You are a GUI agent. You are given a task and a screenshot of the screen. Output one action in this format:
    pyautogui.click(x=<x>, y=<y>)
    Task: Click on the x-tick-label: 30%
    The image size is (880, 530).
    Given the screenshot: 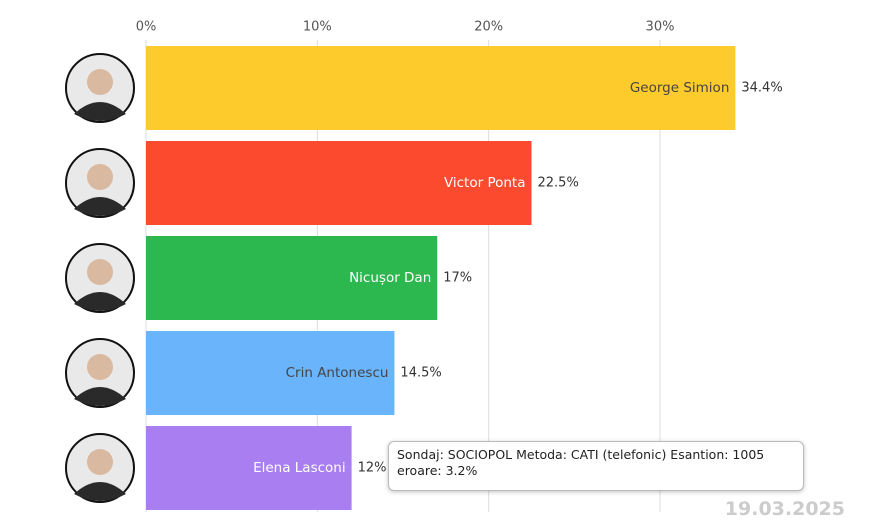 What is the action you would take?
    pyautogui.click(x=660, y=27)
    